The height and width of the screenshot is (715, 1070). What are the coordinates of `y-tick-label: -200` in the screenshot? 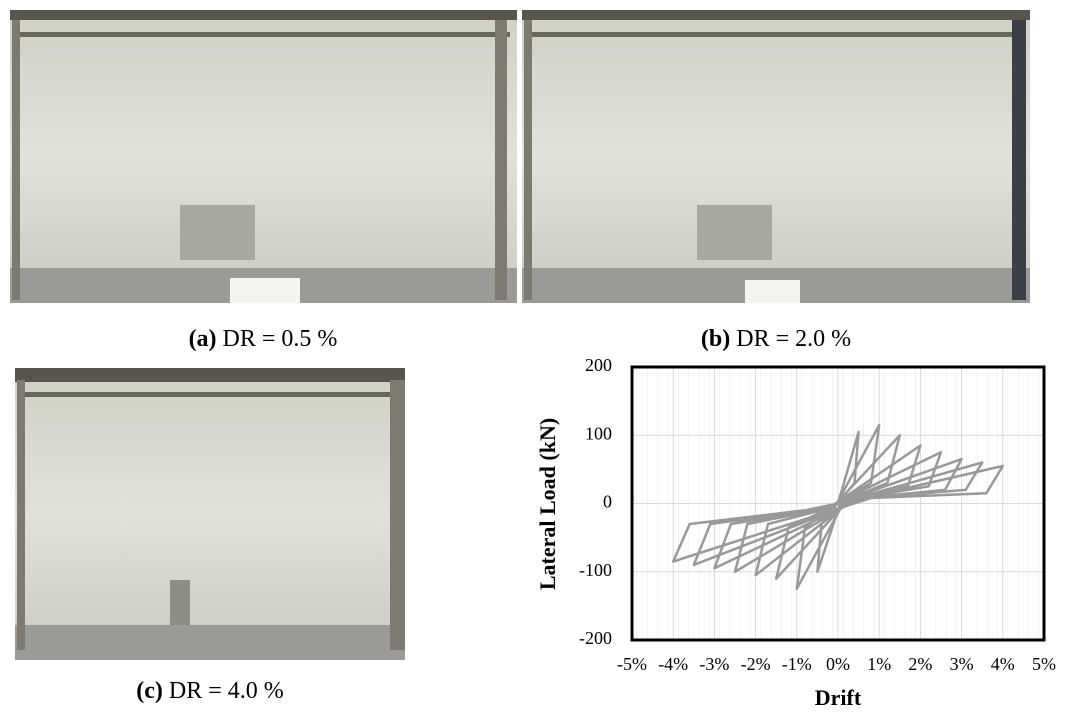 It's located at (595, 638).